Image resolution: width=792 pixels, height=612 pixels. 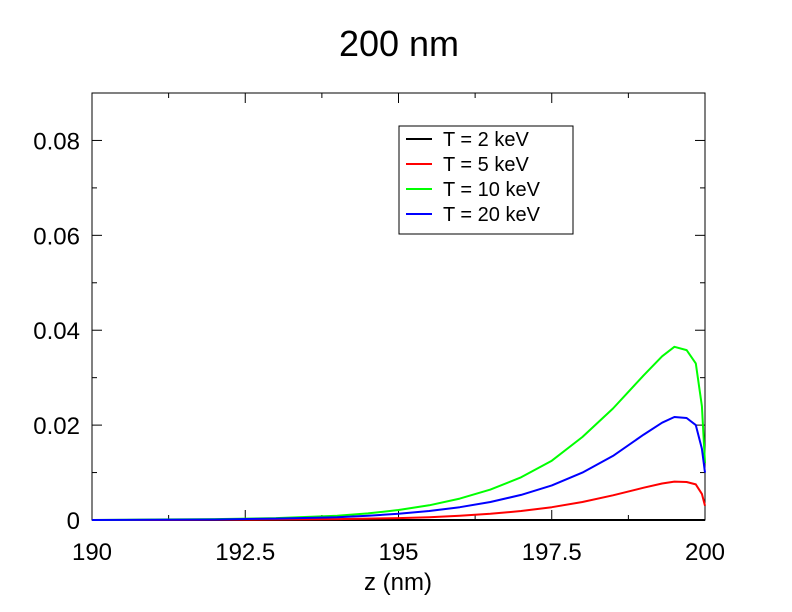 What do you see at coordinates (398, 552) in the screenshot?
I see `x-tick-label: 195` at bounding box center [398, 552].